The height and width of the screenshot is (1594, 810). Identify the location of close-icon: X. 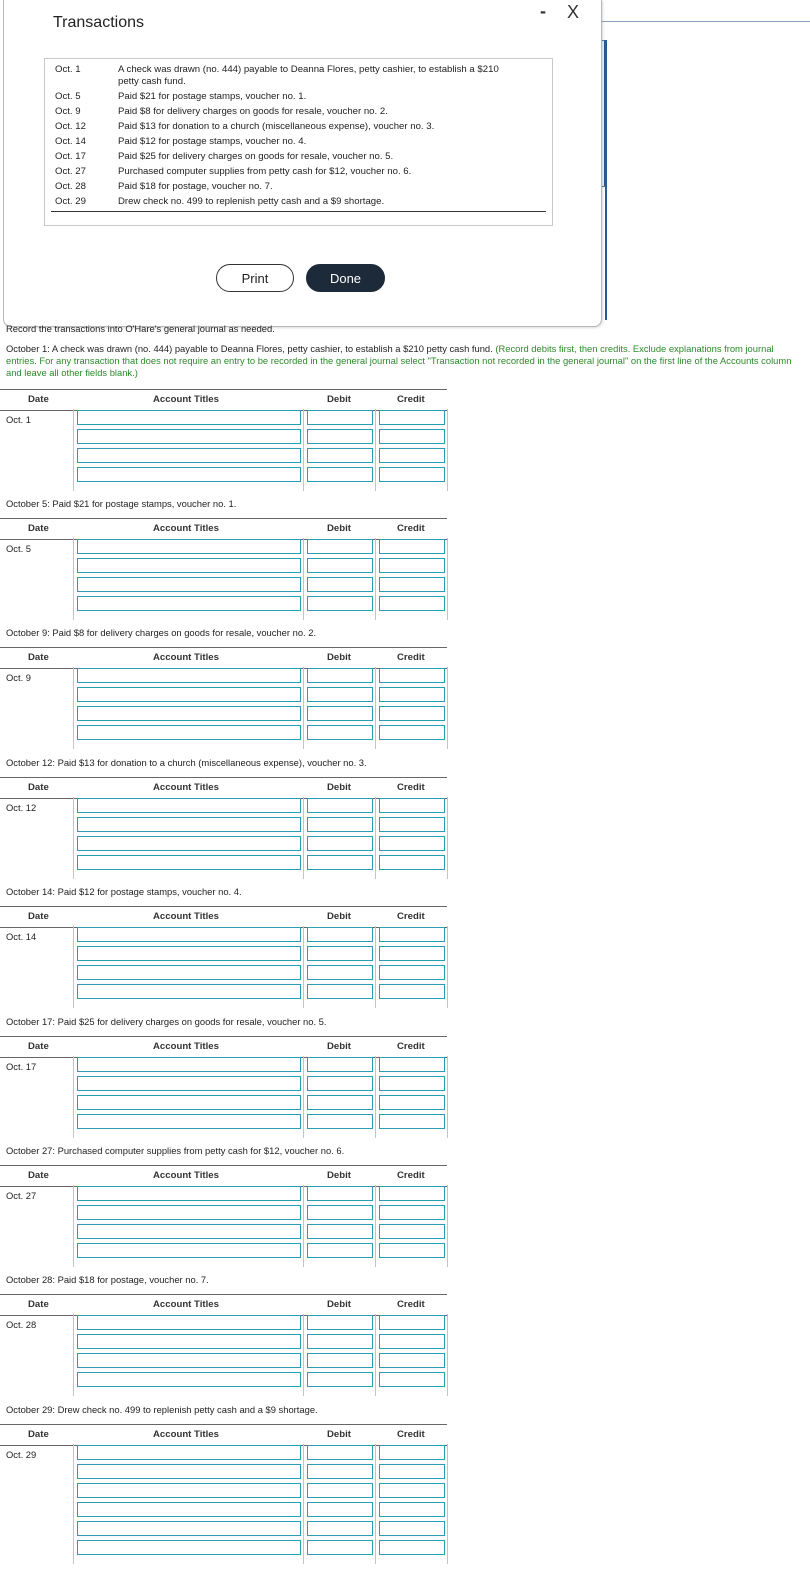
(573, 12).